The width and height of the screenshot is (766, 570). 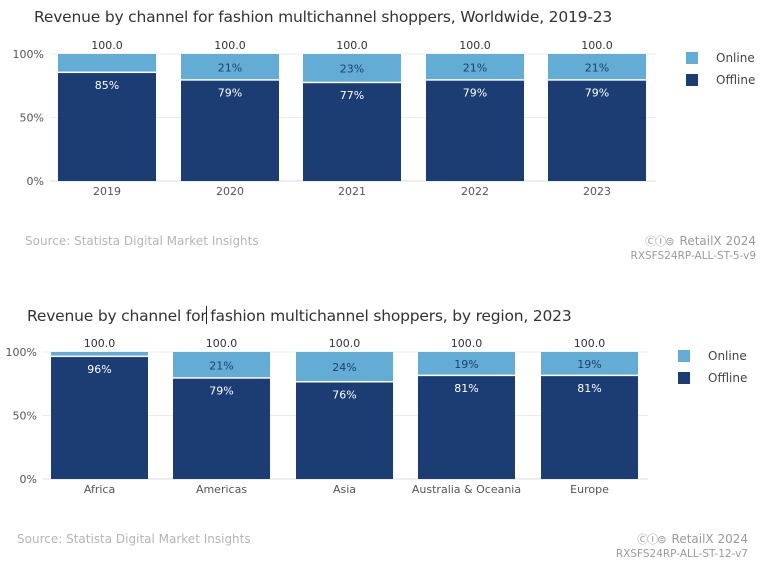 What do you see at coordinates (352, 95) in the screenshot?
I see `data-label-offline: 77%` at bounding box center [352, 95].